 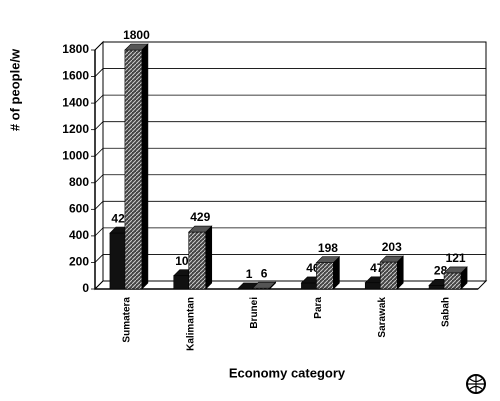 I want to click on value-label: 429, so click(x=200, y=217).